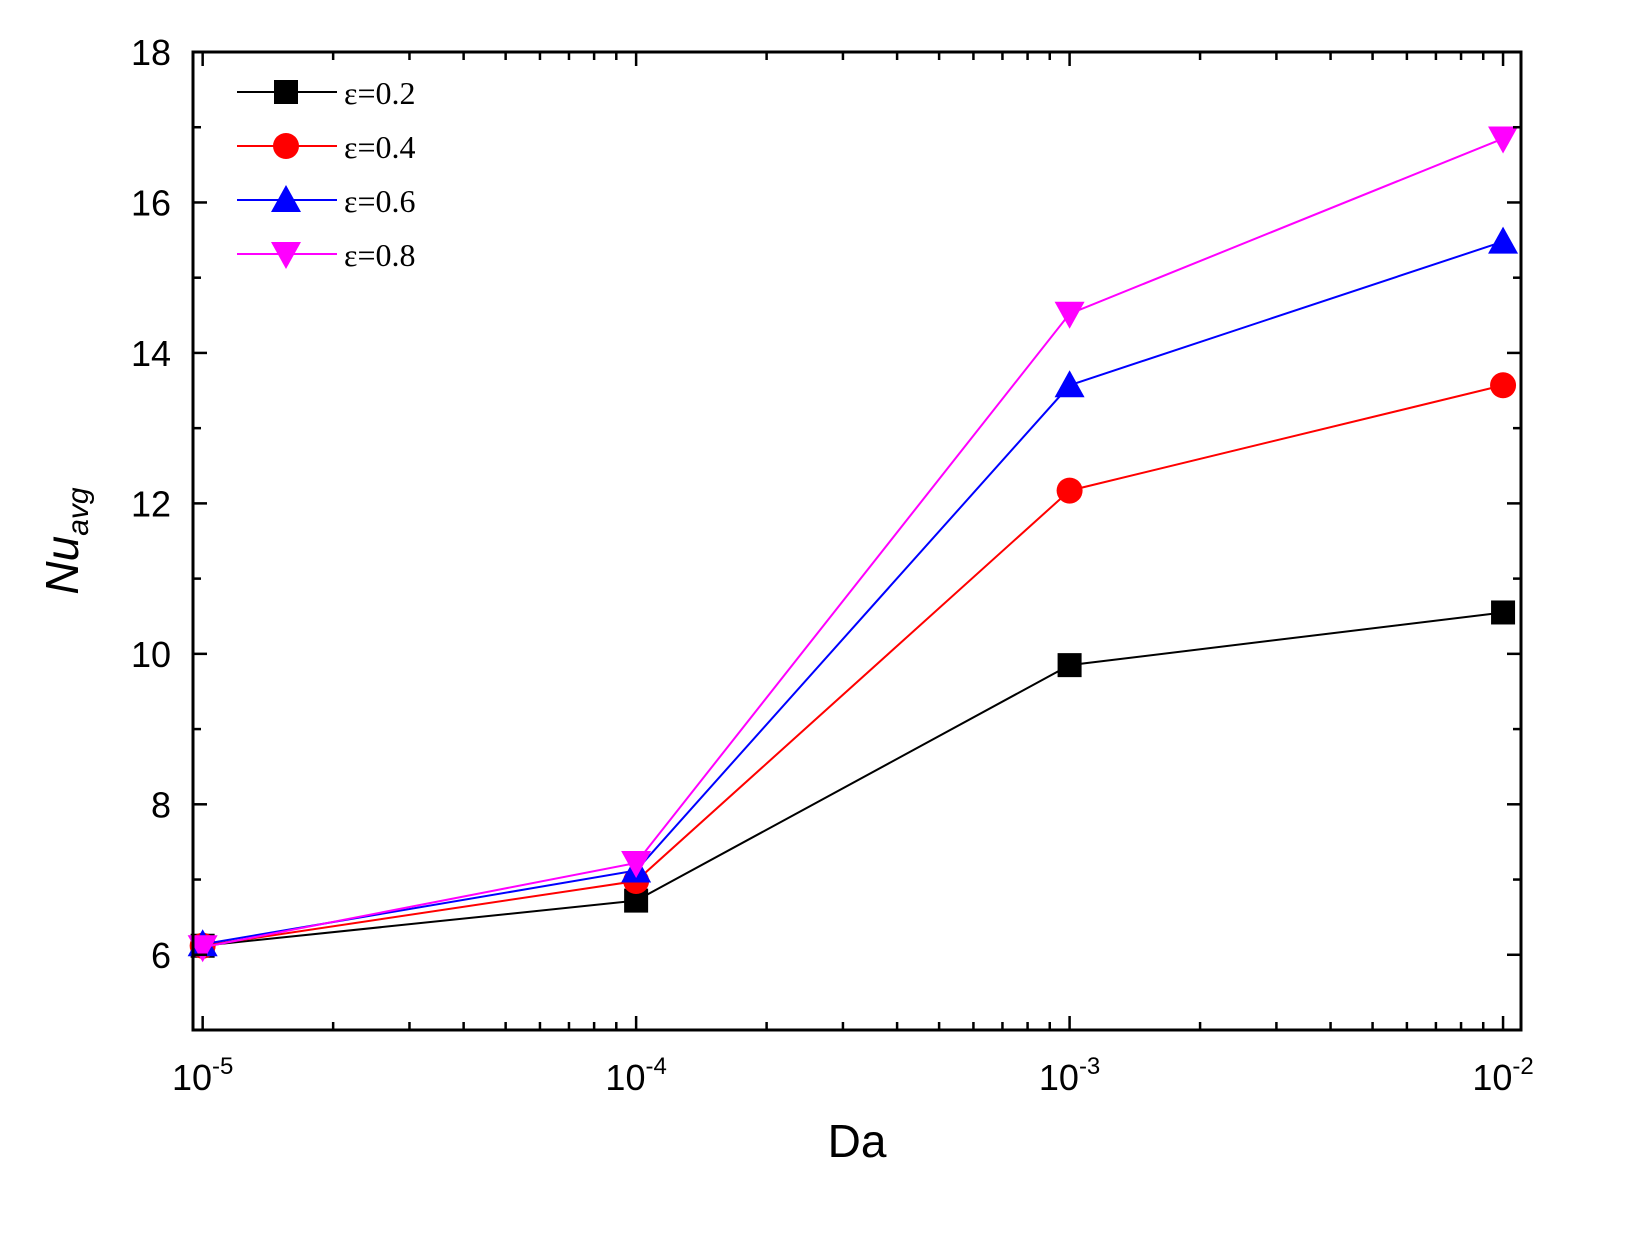 Image resolution: width=1641 pixels, height=1240 pixels. What do you see at coordinates (62, 565) in the screenshot?
I see `y-axis-title-main: Nu` at bounding box center [62, 565].